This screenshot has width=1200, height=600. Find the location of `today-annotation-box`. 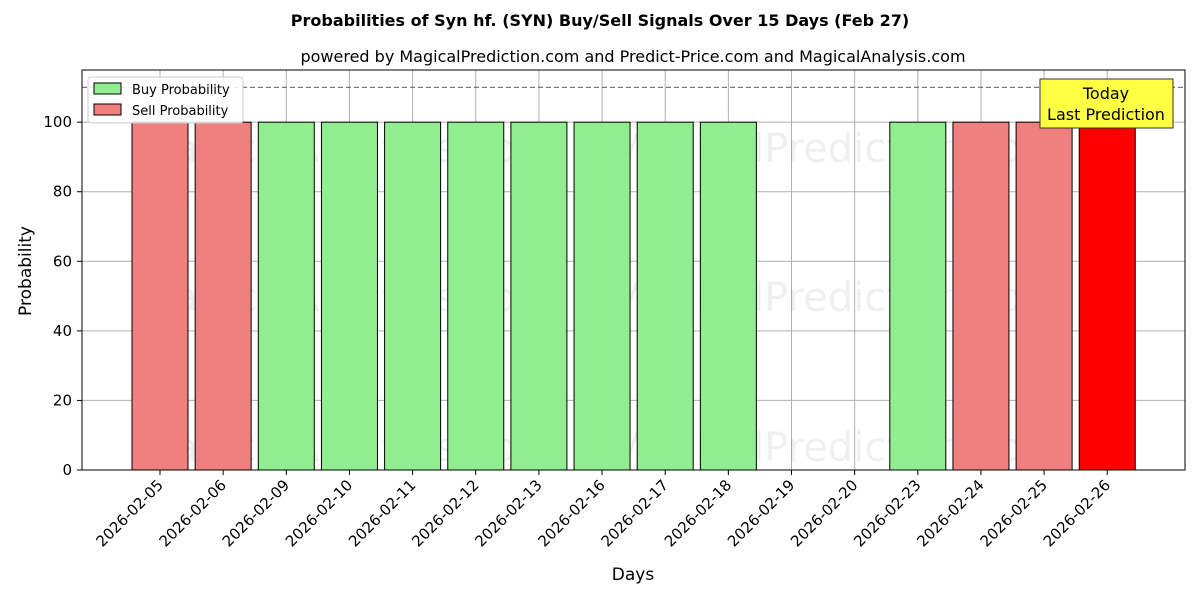

today-annotation-box is located at coordinates (1106, 103).